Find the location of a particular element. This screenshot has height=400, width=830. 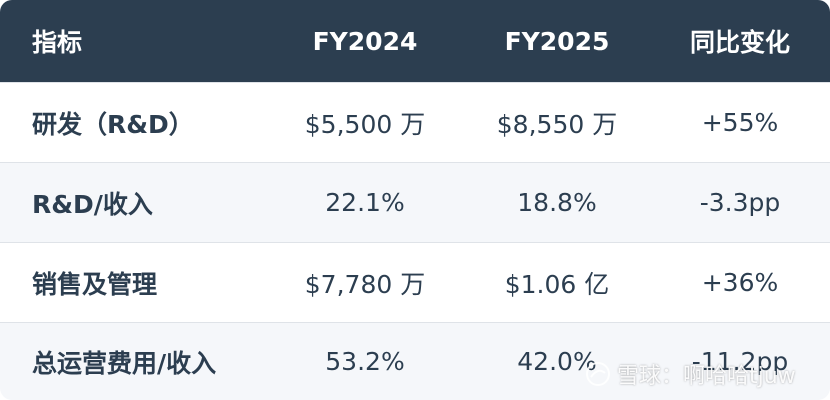

yoy-change-value: -11.2pp is located at coordinates (740, 361).